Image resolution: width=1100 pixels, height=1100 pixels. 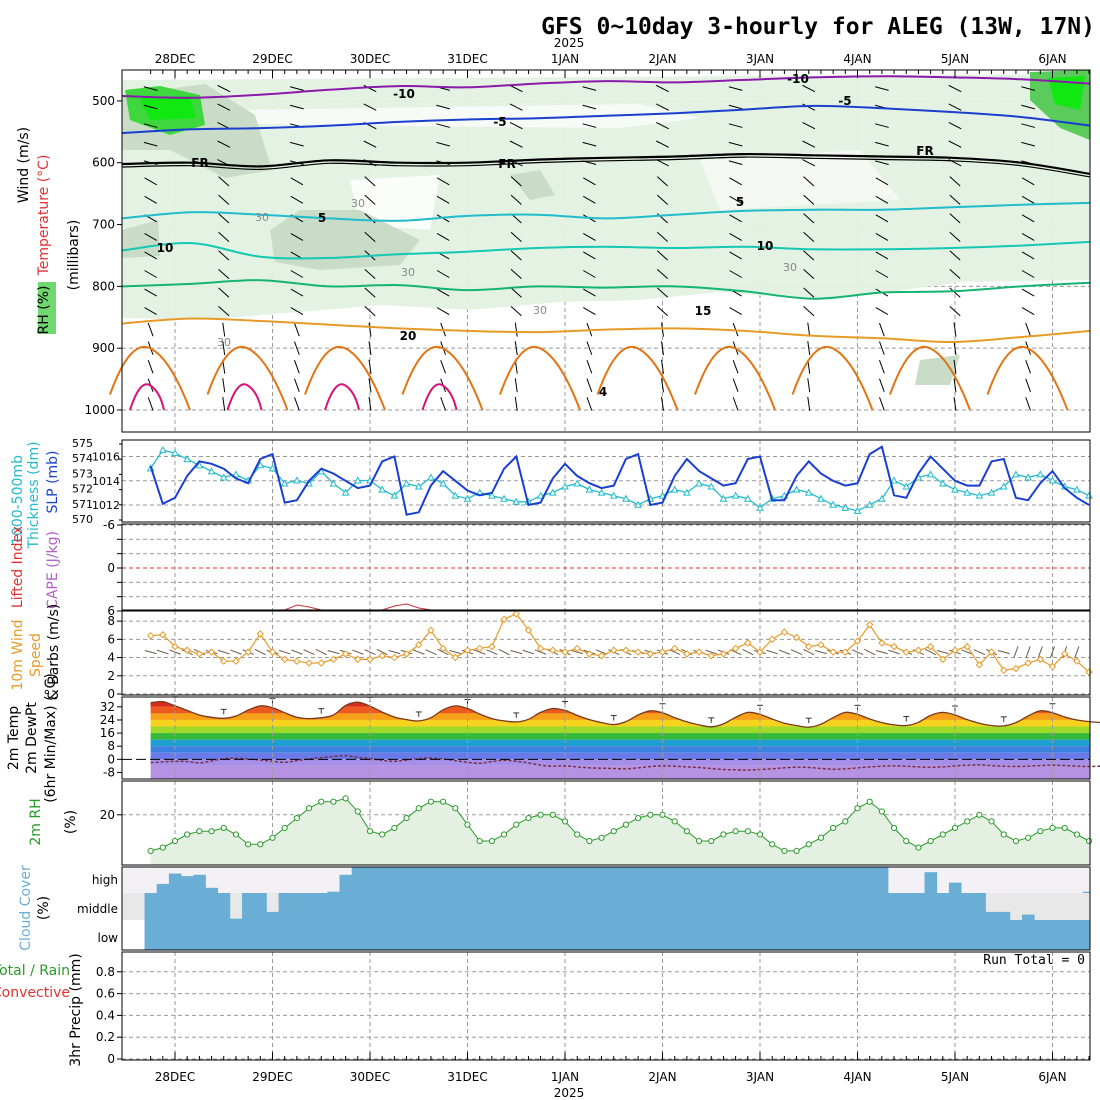 I want to click on 2m-temp-tick-label: 24, so click(x=107, y=720).